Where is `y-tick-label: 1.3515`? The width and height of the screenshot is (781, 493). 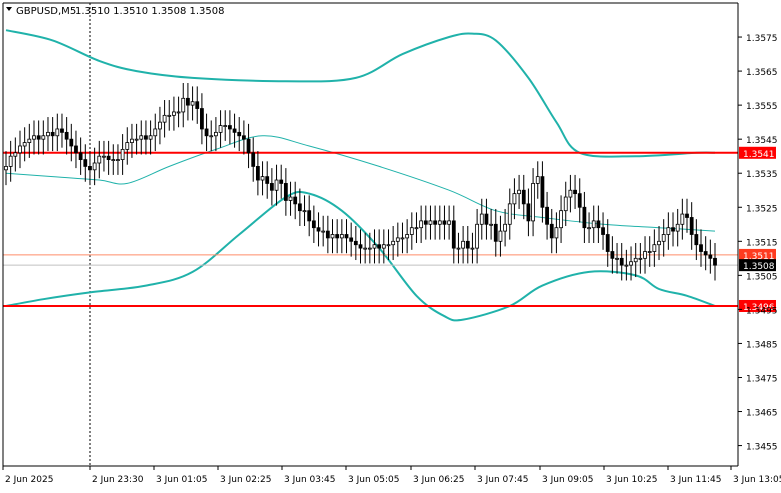 y-tick-label: 1.3515 is located at coordinates (762, 243).